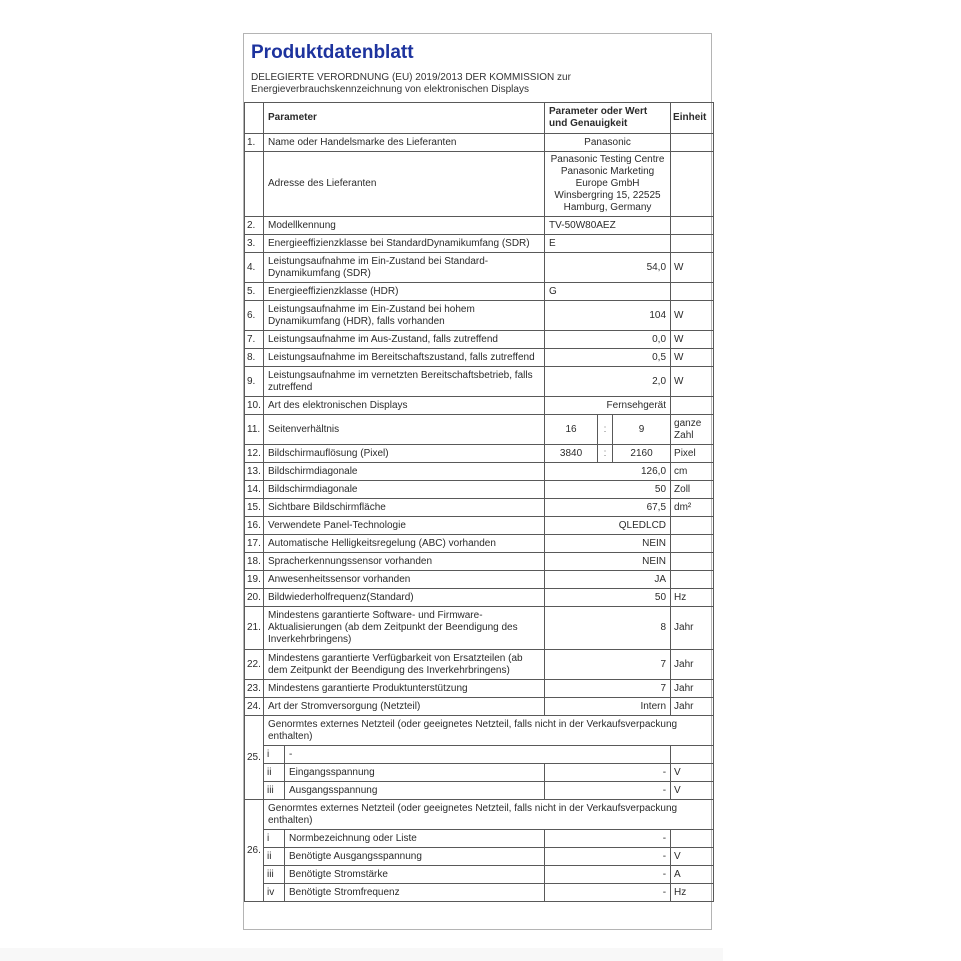  What do you see at coordinates (274, 856) in the screenshot?
I see `subrow-number: ii` at bounding box center [274, 856].